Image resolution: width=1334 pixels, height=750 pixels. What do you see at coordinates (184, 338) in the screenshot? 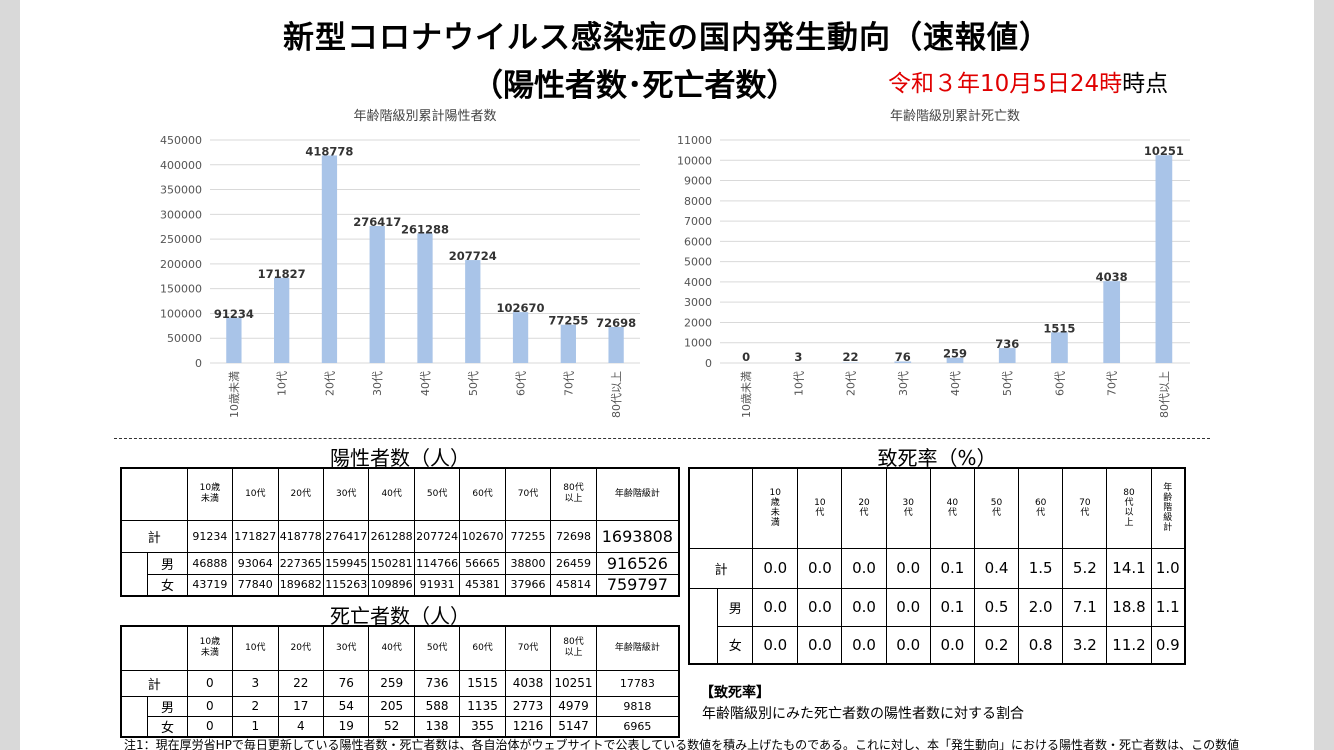
I see `y-tick-label: 50000` at bounding box center [184, 338].